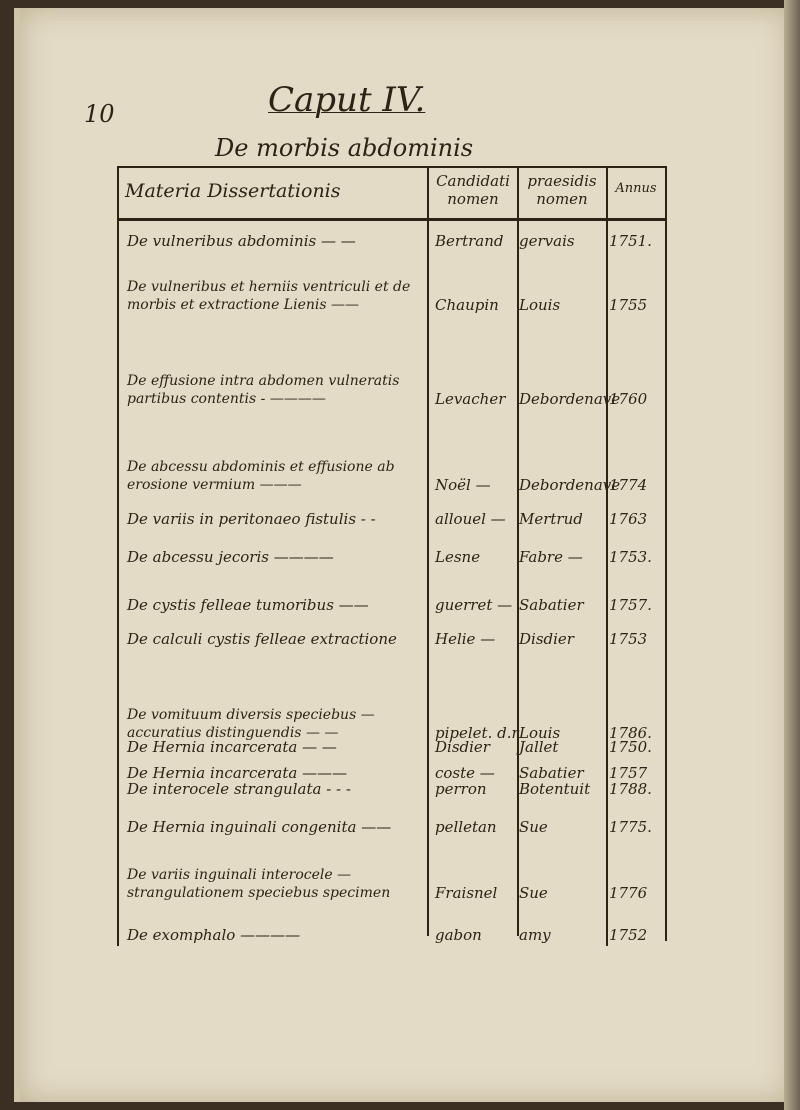  I want to click on cell-candidatus: Chaupin, so click(467, 305).